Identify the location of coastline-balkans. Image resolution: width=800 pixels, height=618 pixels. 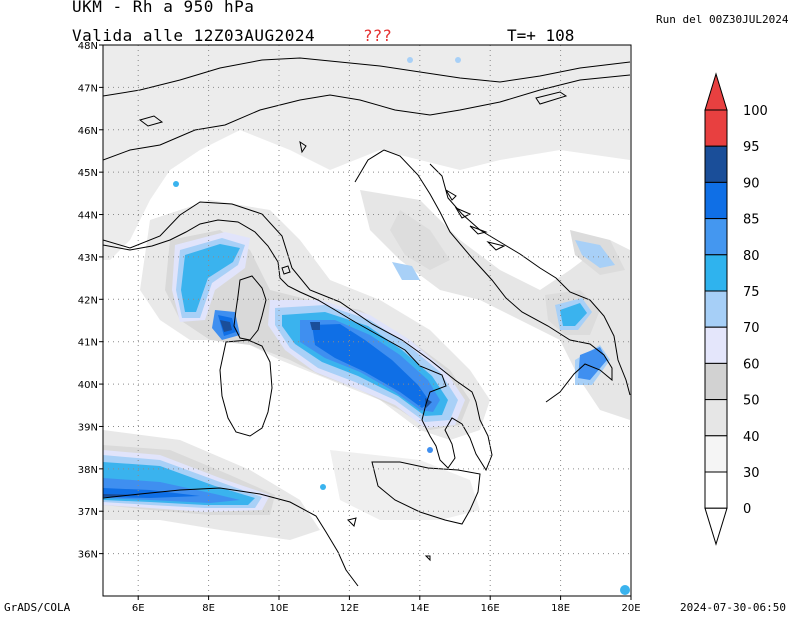
(530, 279).